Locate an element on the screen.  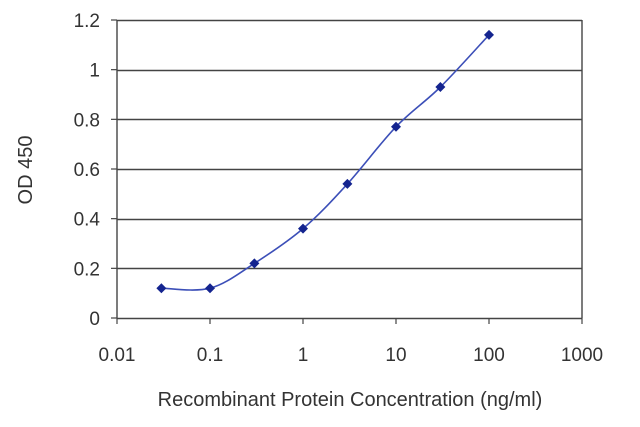
x-tick-label: 100 is located at coordinates (489, 355).